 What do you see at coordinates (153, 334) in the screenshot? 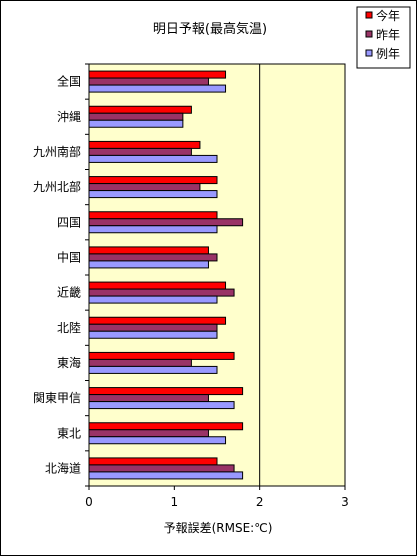
I see `bar-例年-北陸` at bounding box center [153, 334].